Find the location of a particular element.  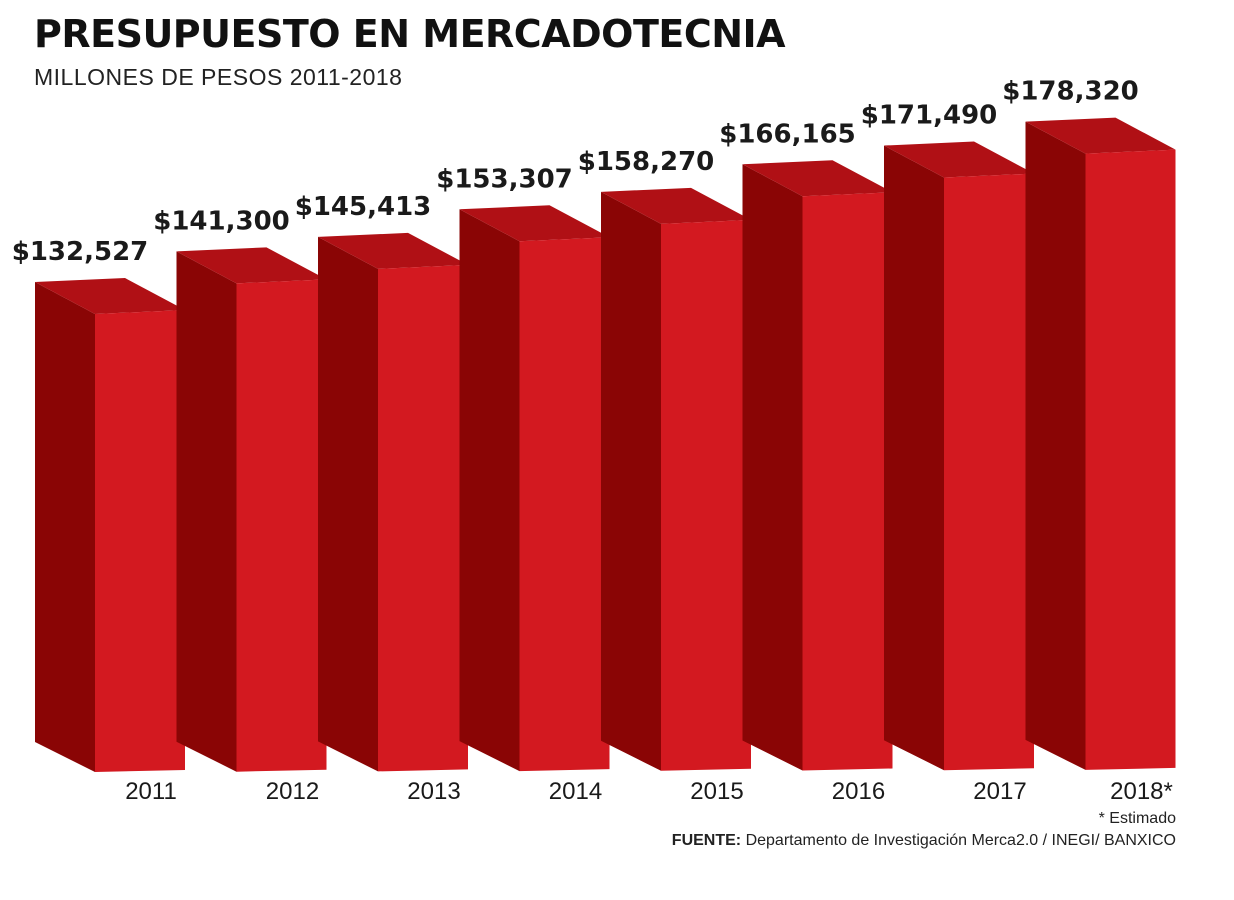

chart-title: PRESUPUESTO EN MERCADOTECNIA is located at coordinates (410, 34).